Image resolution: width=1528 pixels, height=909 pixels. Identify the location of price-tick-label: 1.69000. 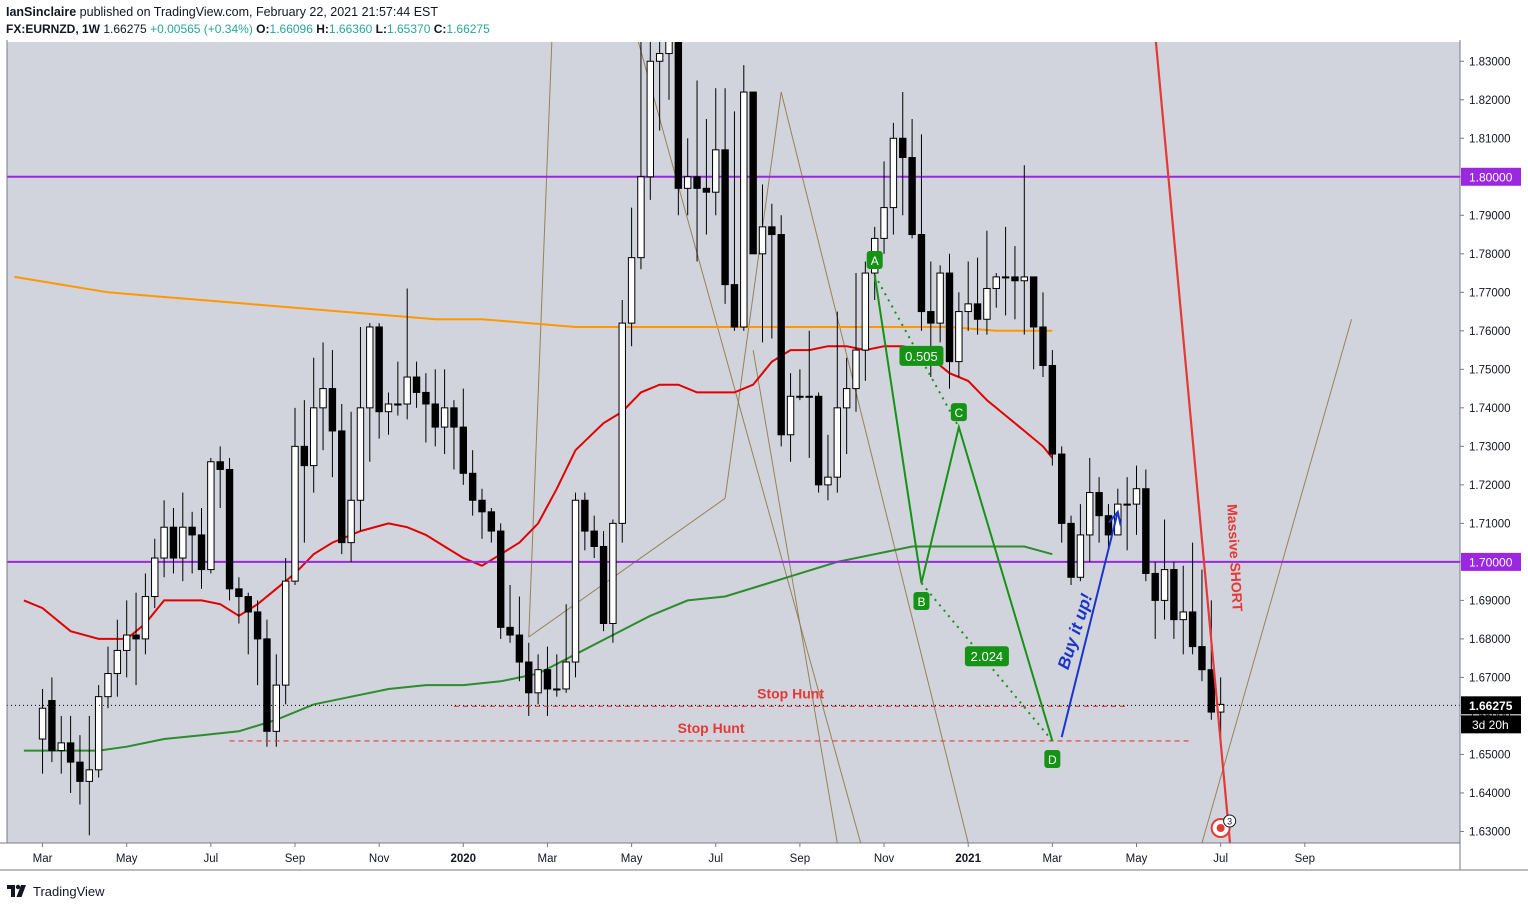
(1490, 601).